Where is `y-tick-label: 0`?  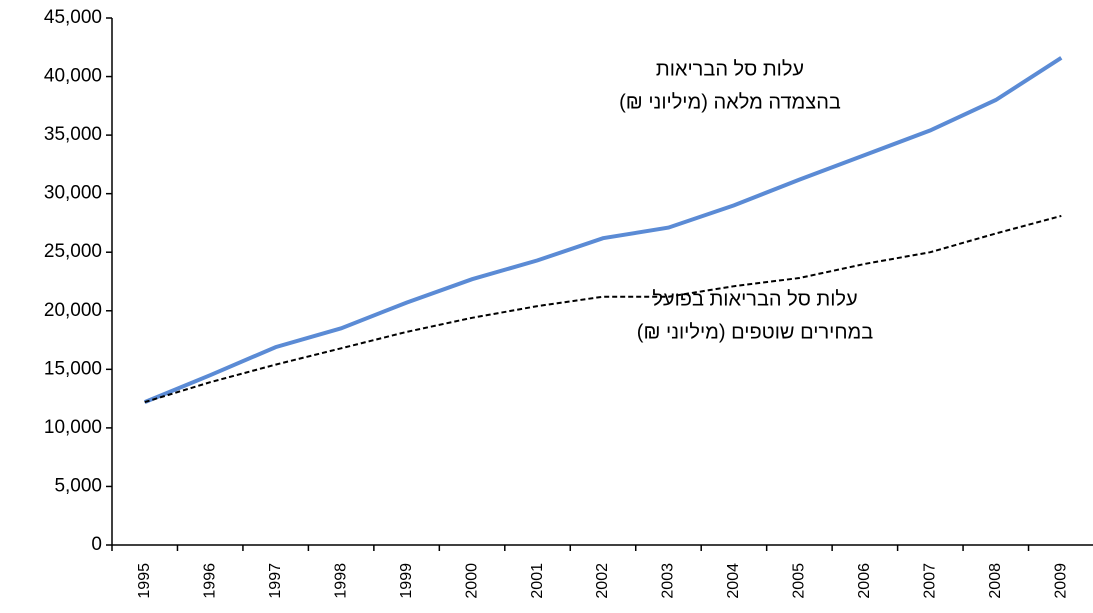 y-tick-label: 0 is located at coordinates (96, 544).